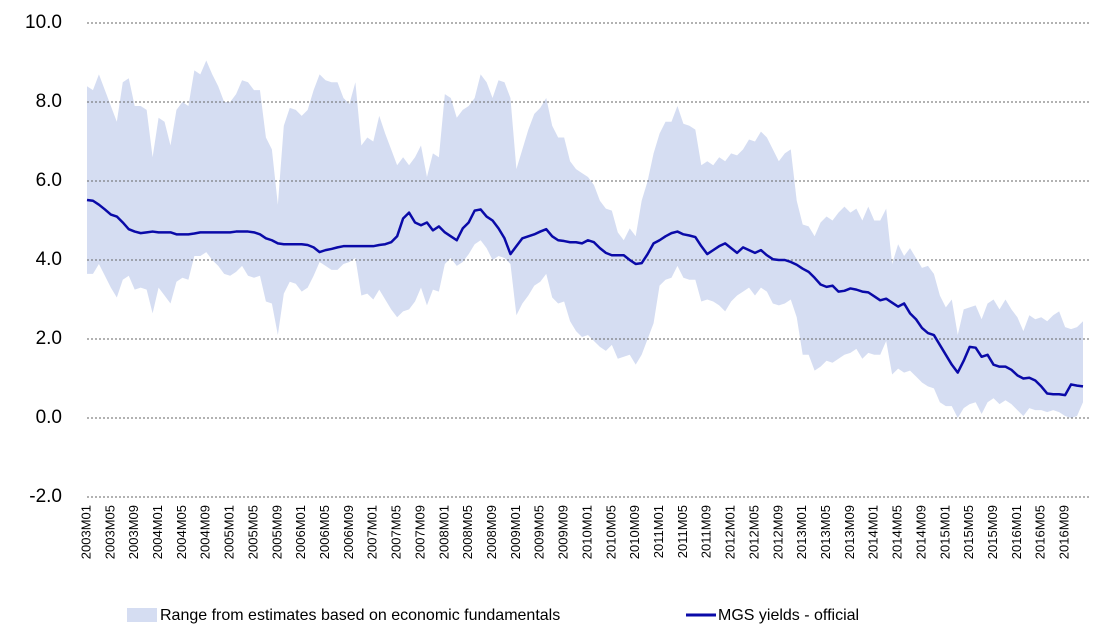 This screenshot has height=626, width=1094. I want to click on x-tick-label: 2003M09, so click(133, 532).